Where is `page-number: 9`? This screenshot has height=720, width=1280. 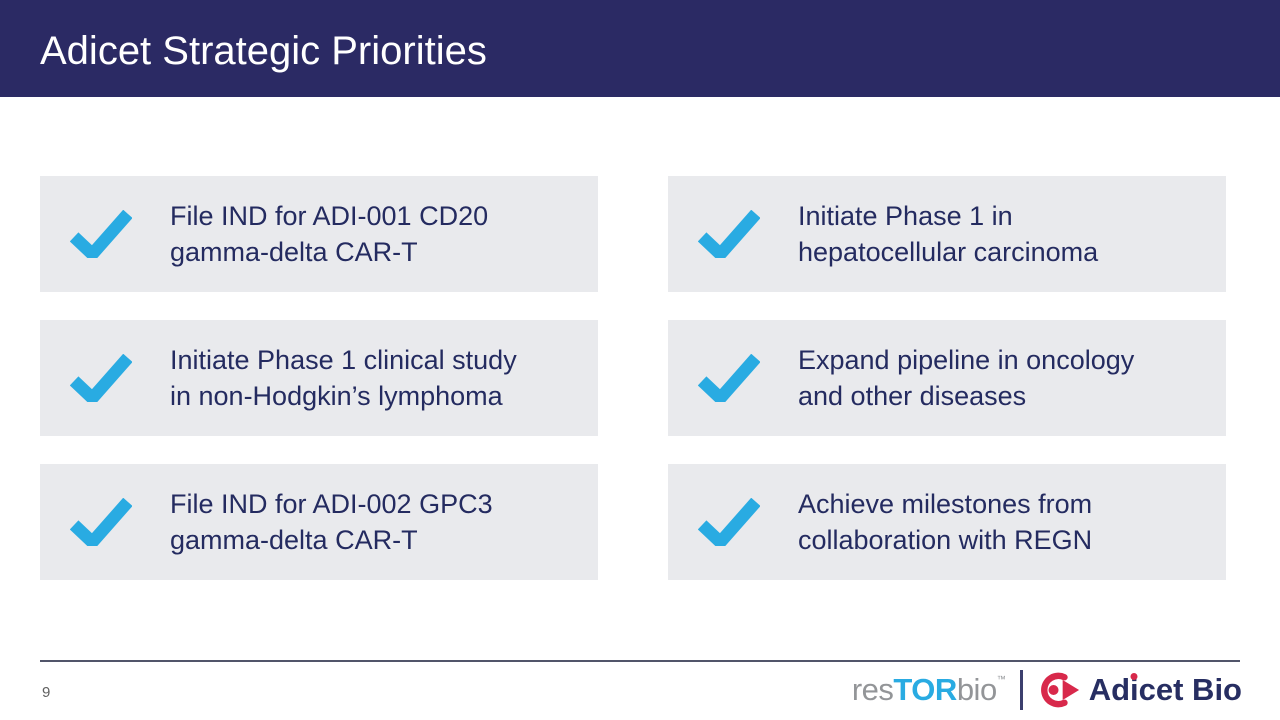
page-number: 9 is located at coordinates (46, 692).